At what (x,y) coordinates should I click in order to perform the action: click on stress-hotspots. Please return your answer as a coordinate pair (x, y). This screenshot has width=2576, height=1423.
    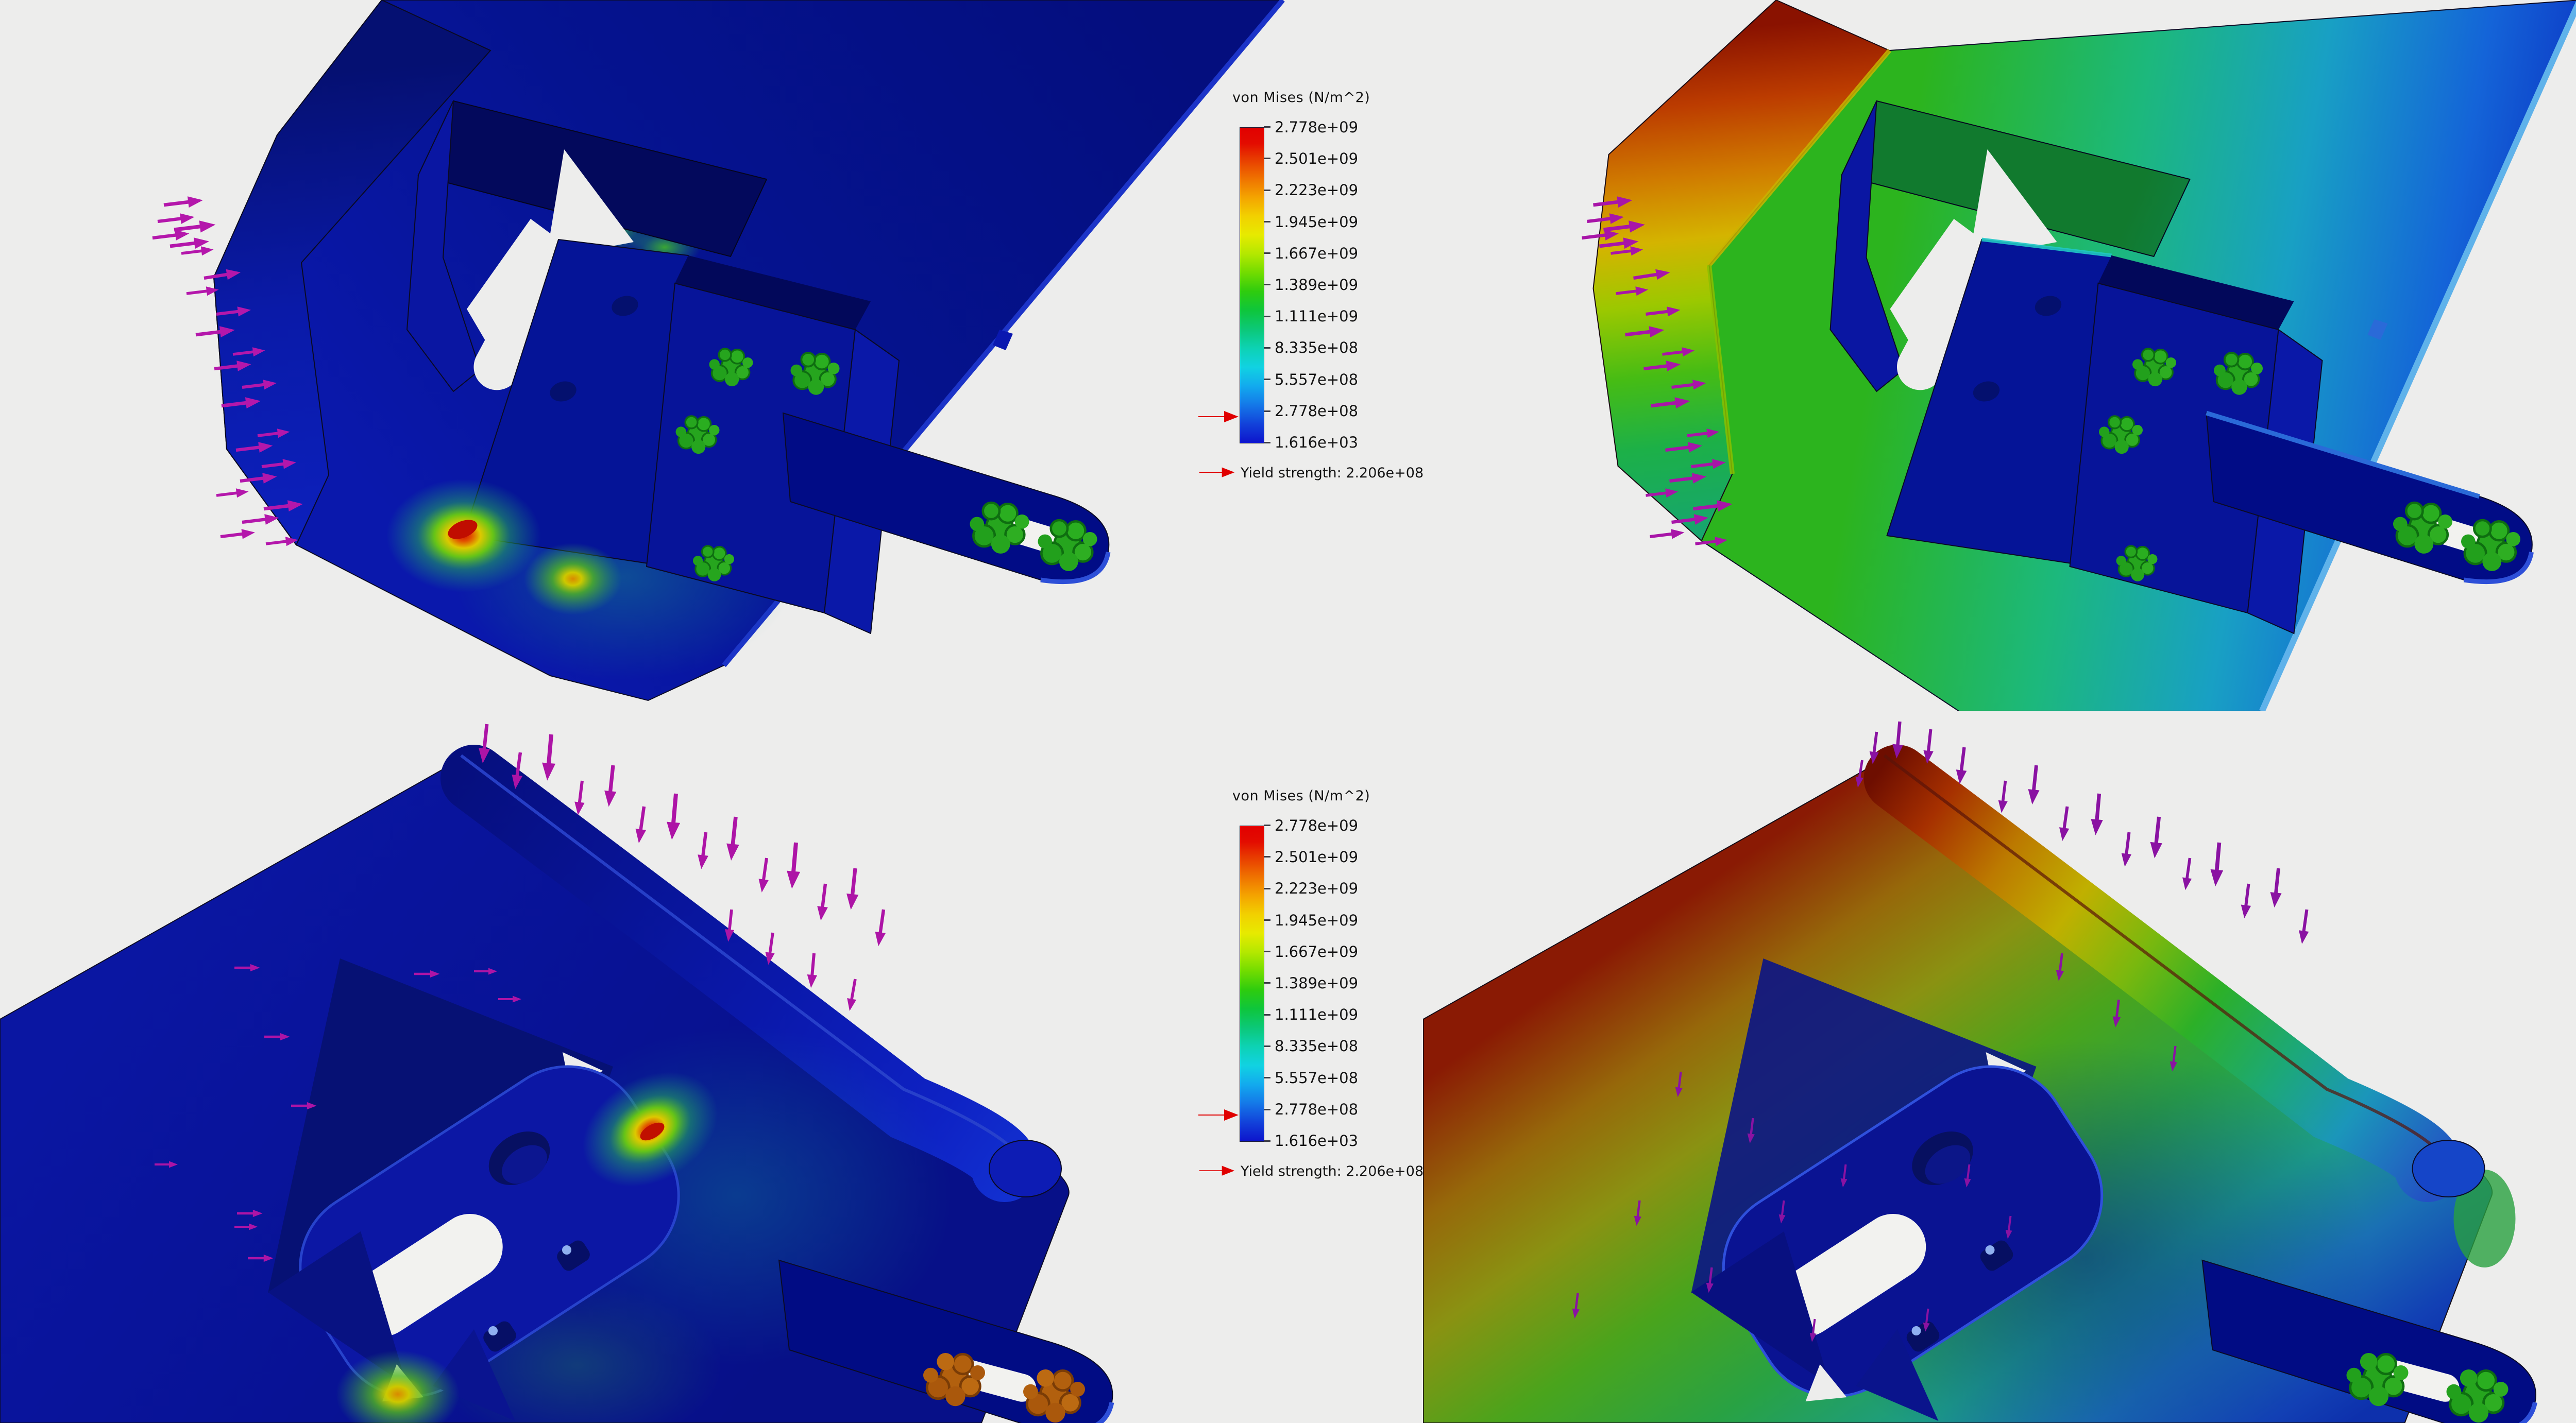
    Looking at the image, I should click on (527, 1247).